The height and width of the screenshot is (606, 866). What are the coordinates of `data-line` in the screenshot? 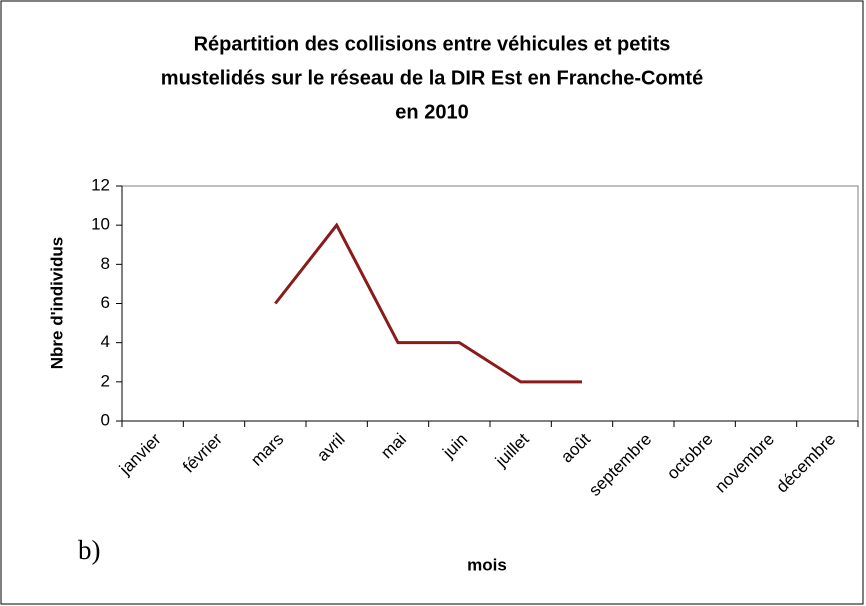 It's located at (428, 303).